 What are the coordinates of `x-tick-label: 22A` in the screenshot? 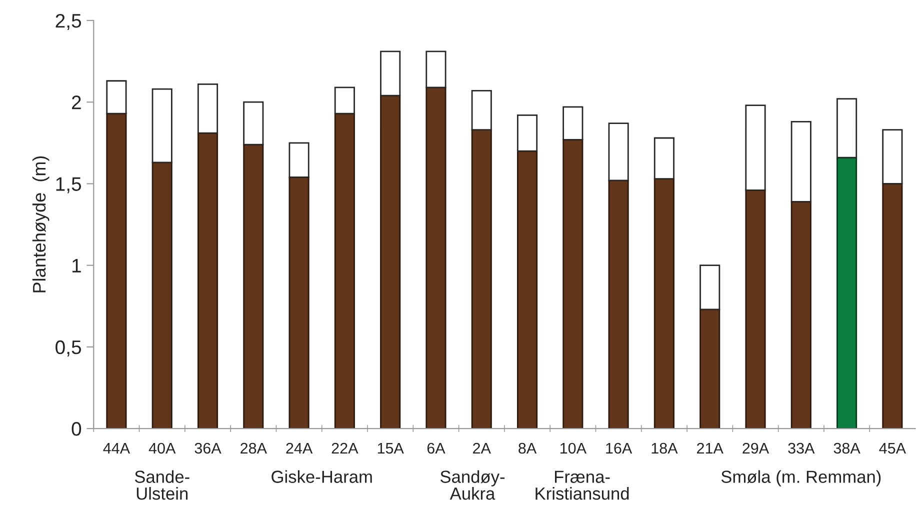 It's located at (345, 448).